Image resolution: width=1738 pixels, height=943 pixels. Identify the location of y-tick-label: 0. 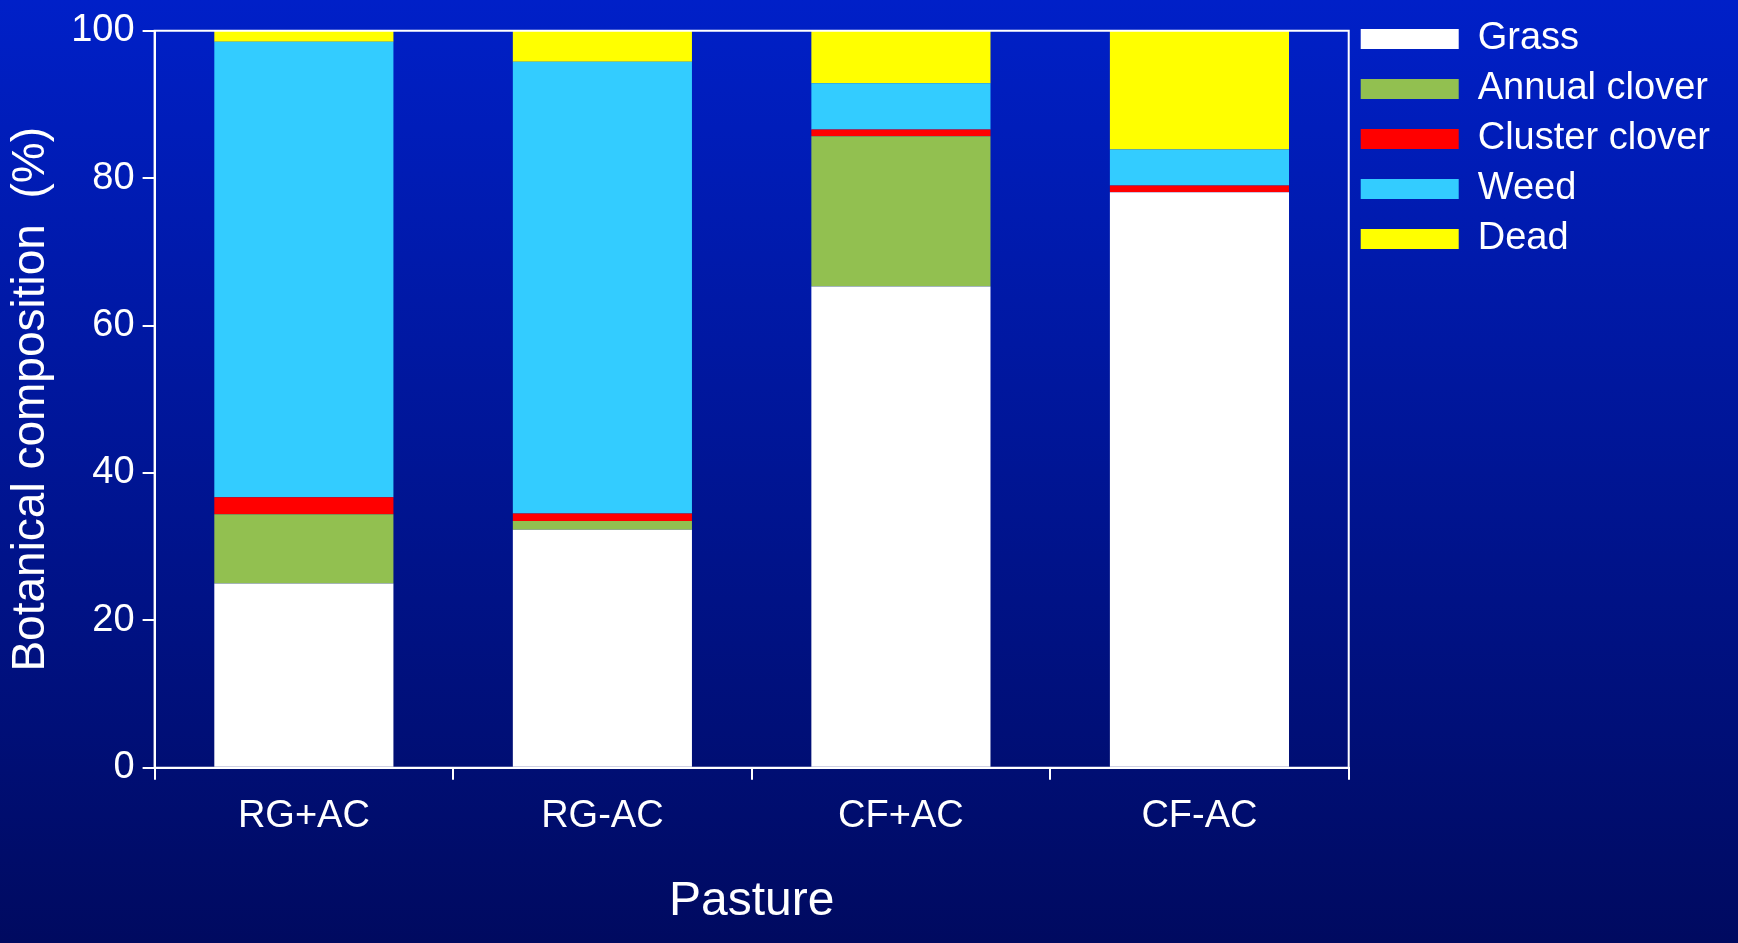
(124, 765).